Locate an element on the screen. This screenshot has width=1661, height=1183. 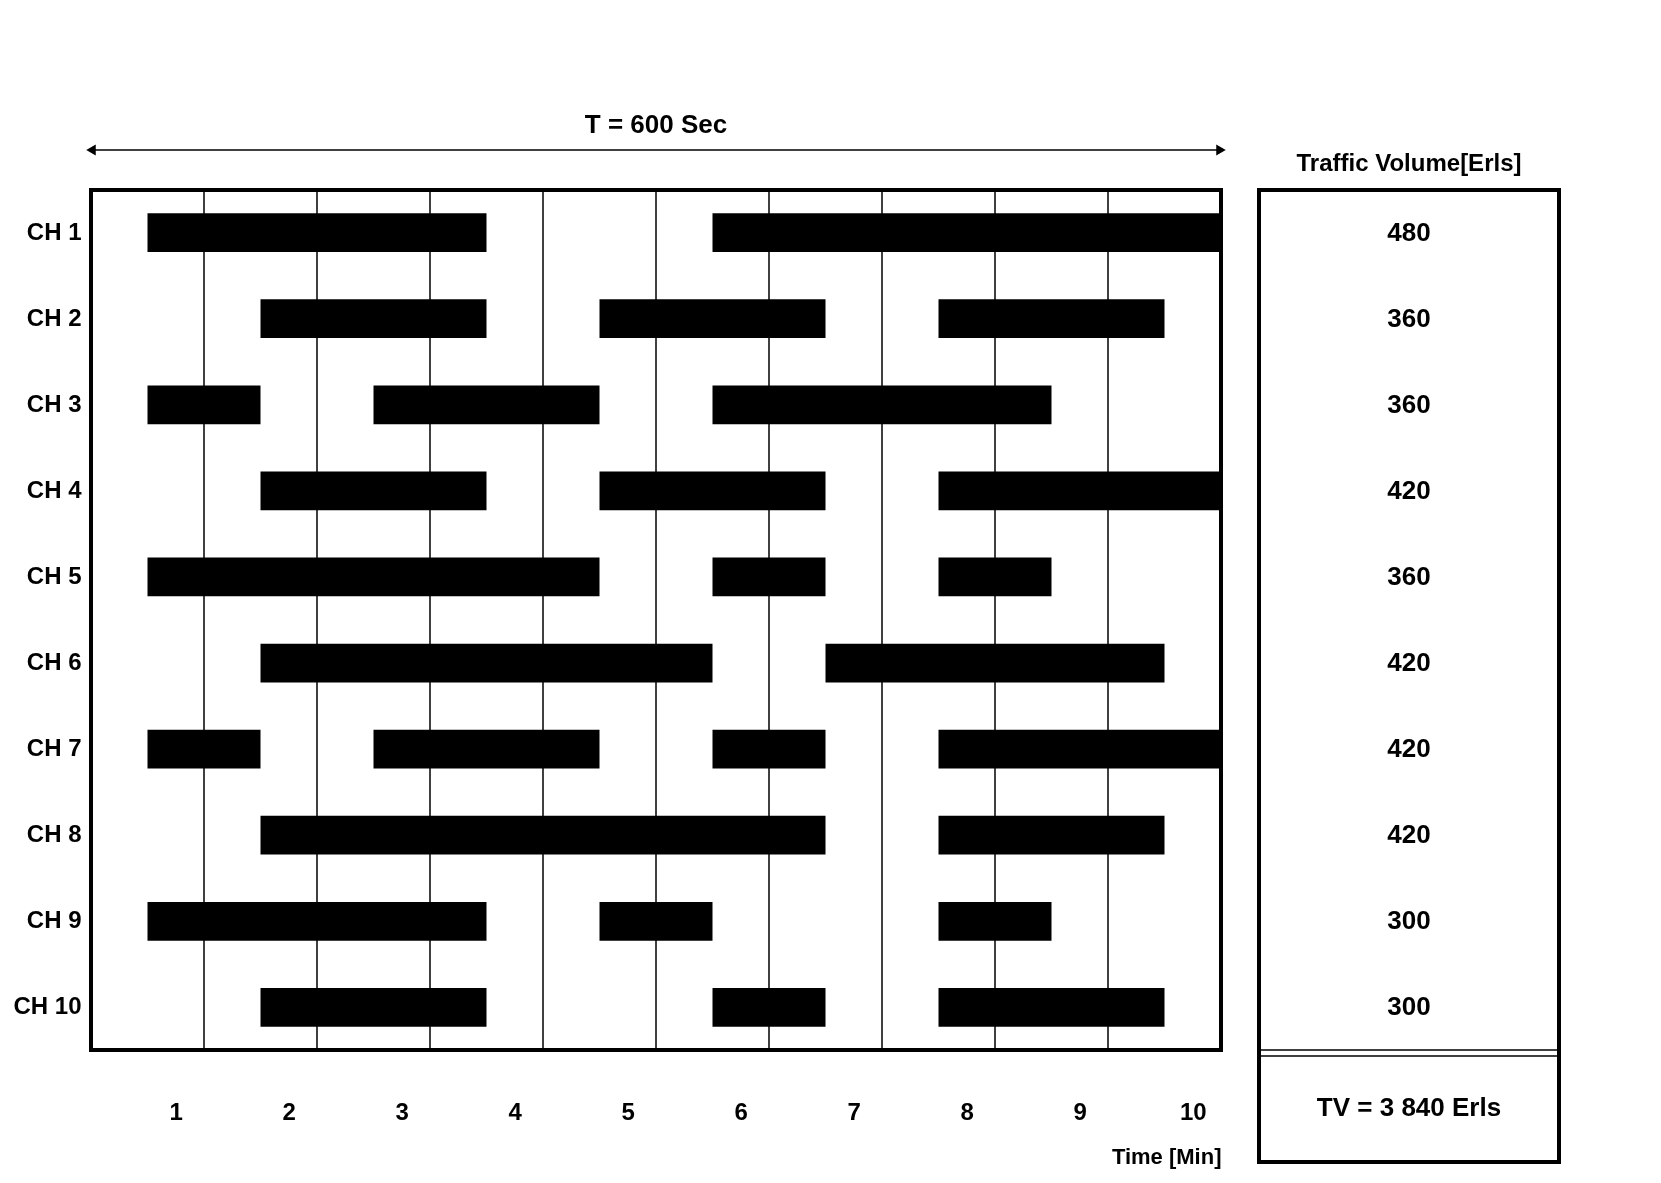
x-tick-label: 7 is located at coordinates (854, 1111).